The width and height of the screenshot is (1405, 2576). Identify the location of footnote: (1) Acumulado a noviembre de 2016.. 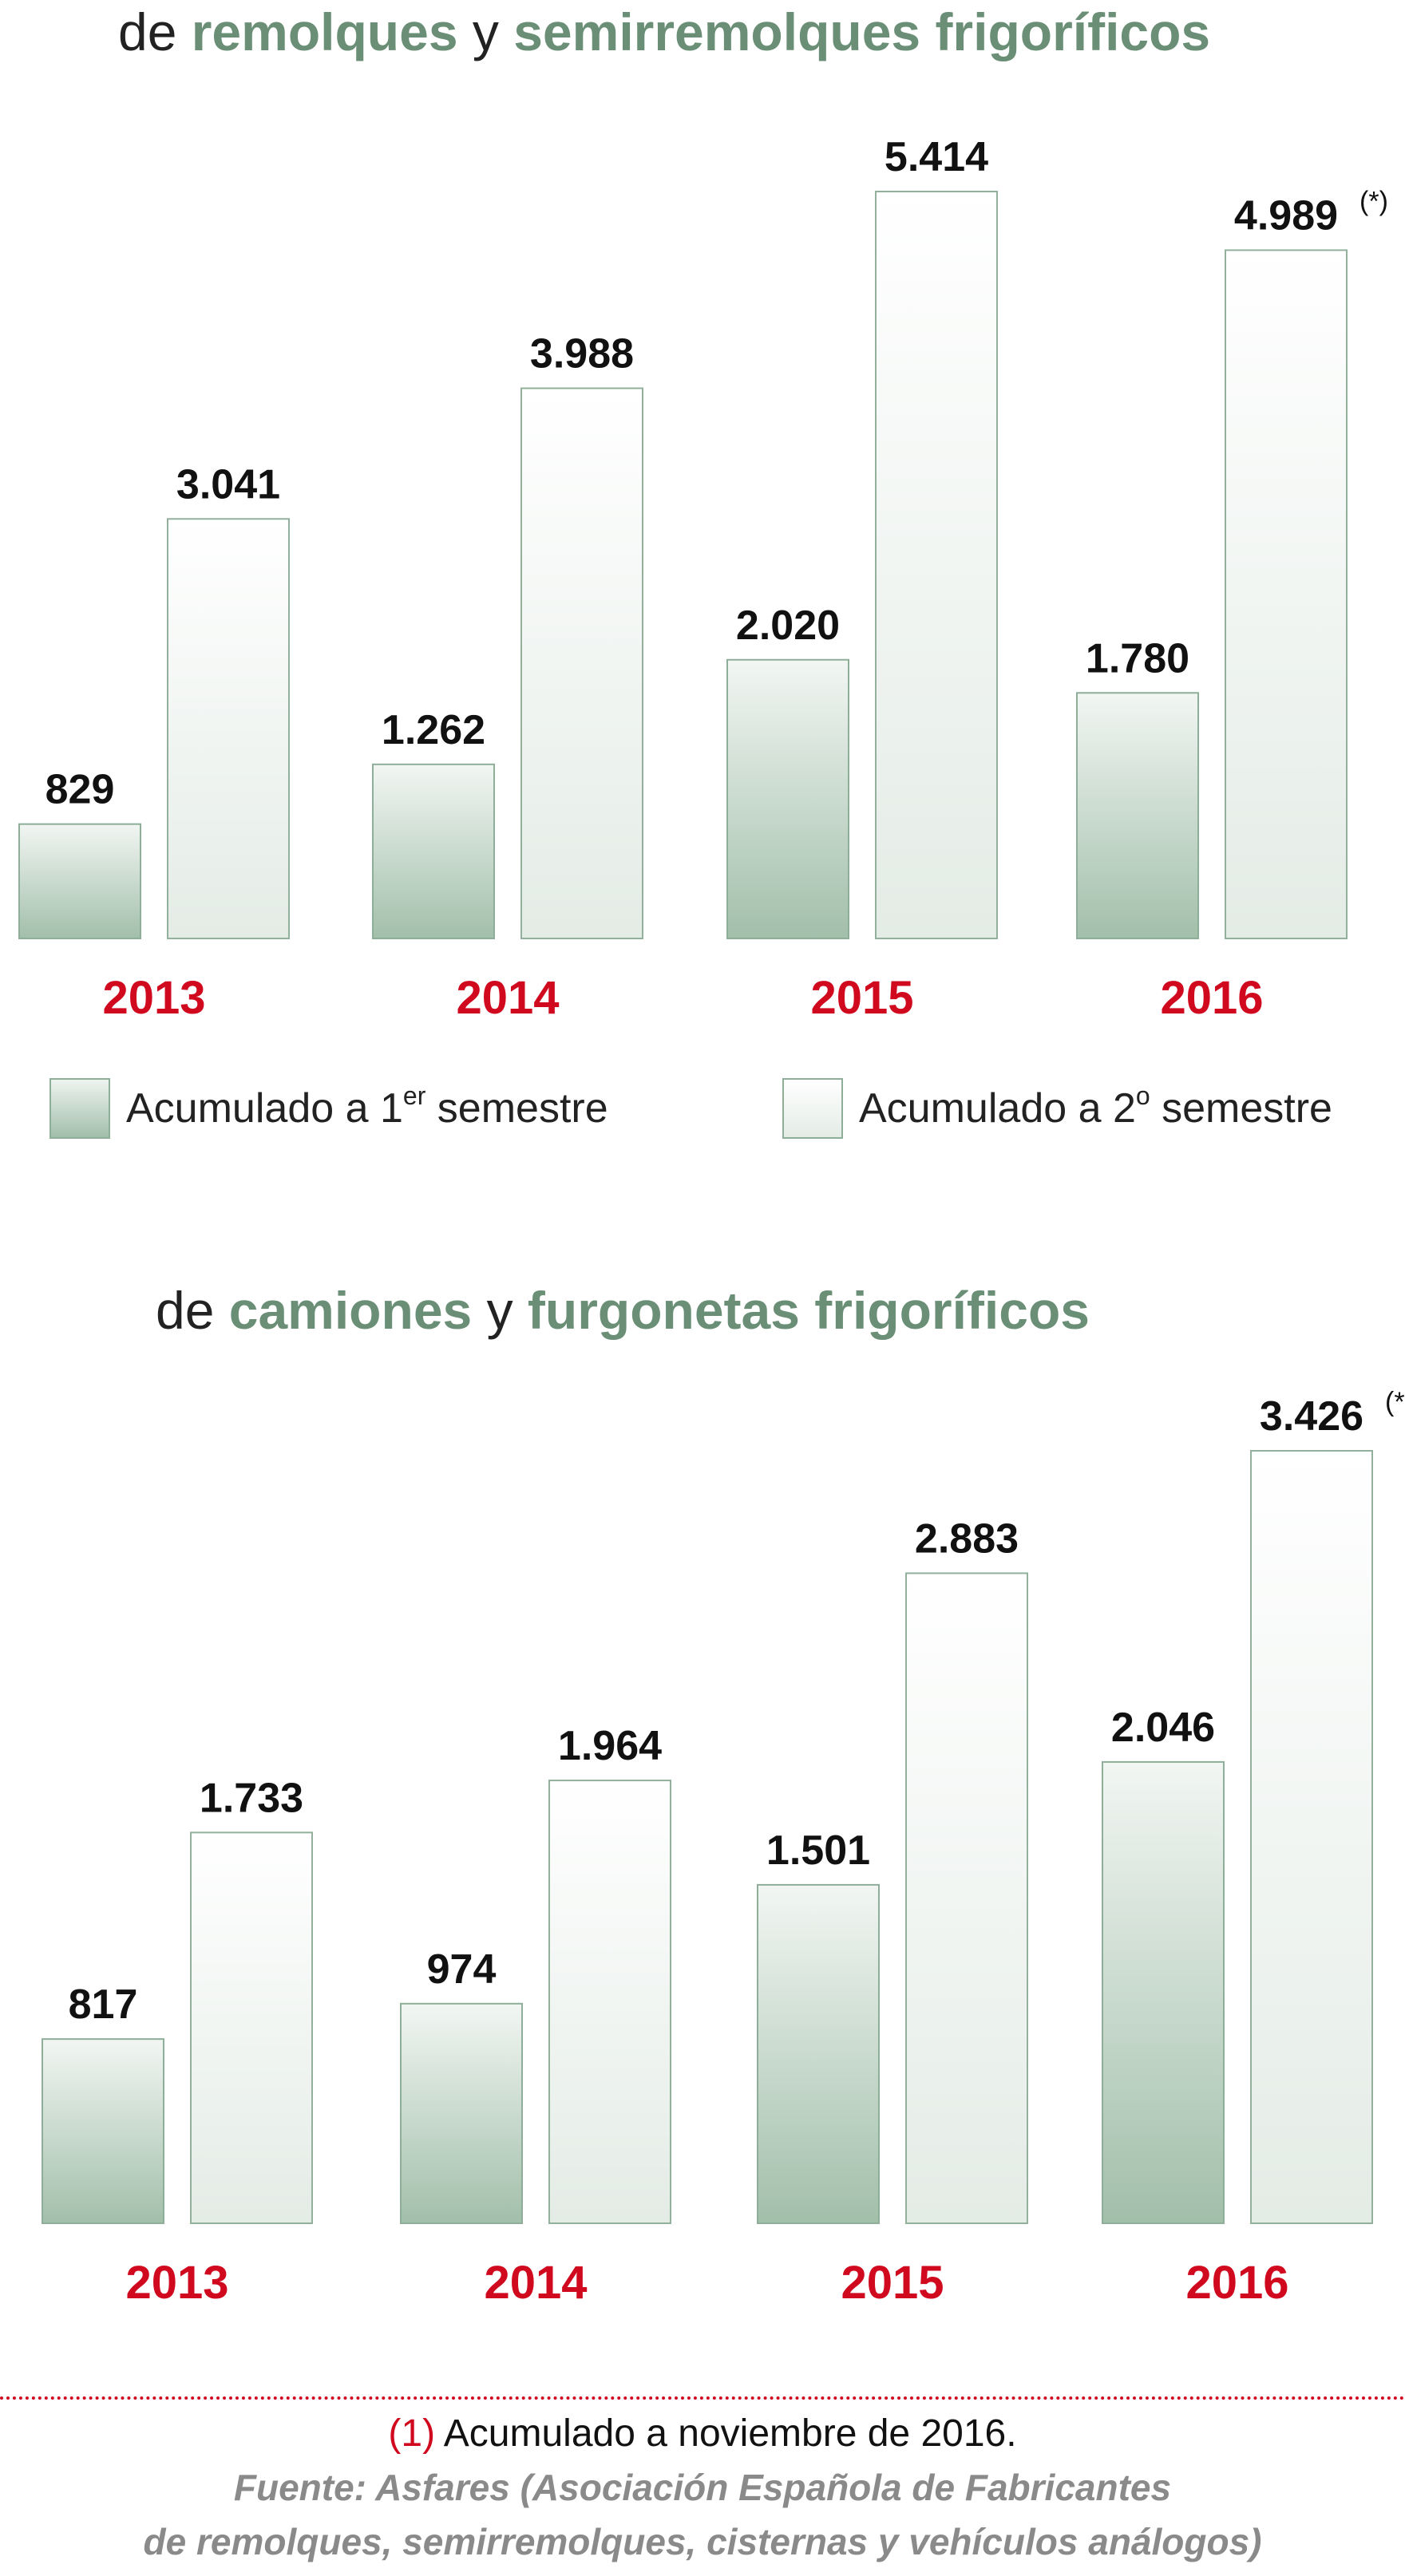
(702, 2433).